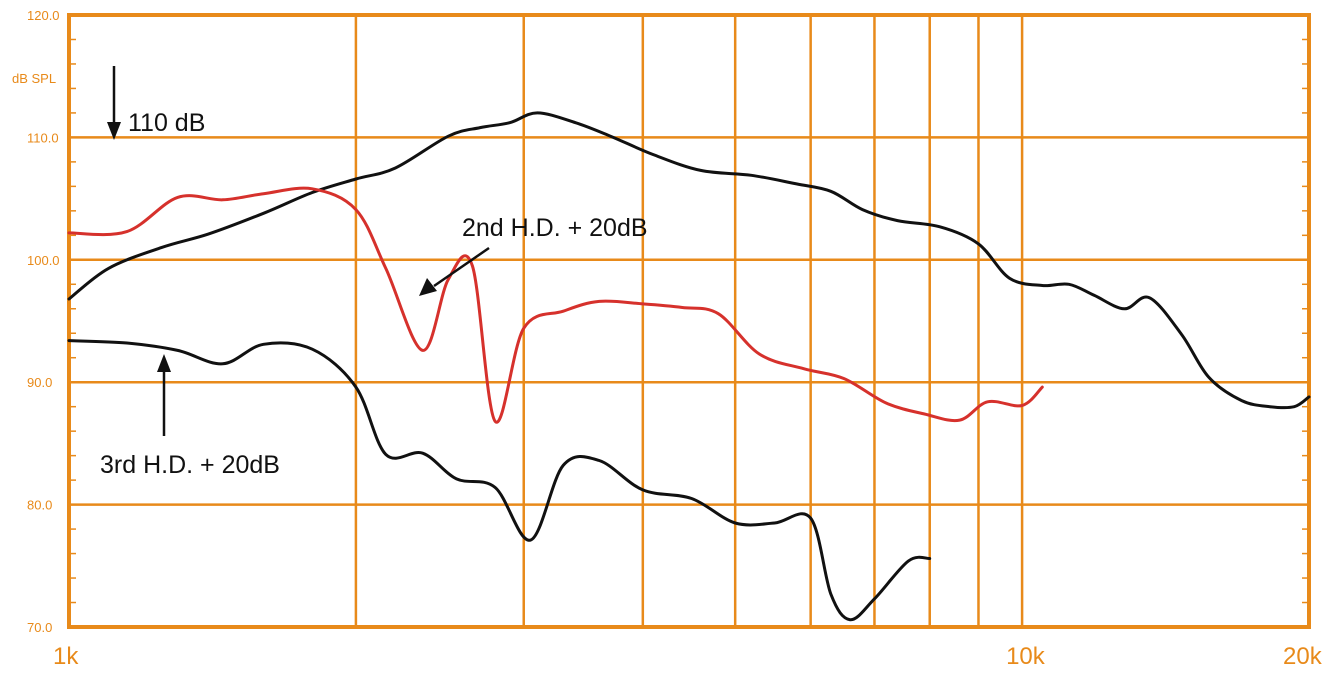 Image resolution: width=1334 pixels, height=677 pixels. I want to click on y-tick-label: 120.0, so click(43, 15).